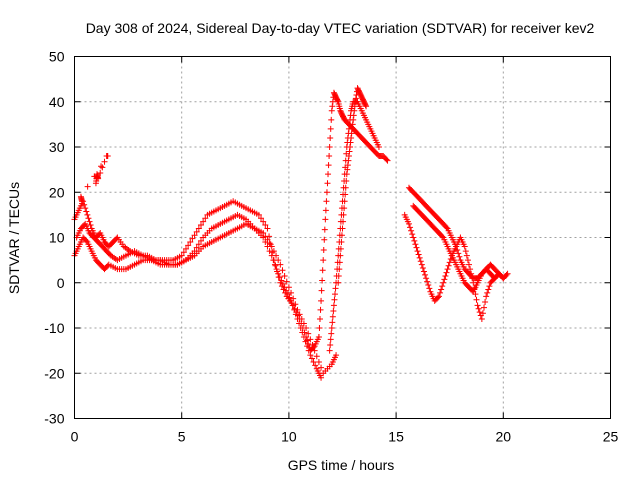  I want to click on y-tick-label: 30, so click(57, 147).